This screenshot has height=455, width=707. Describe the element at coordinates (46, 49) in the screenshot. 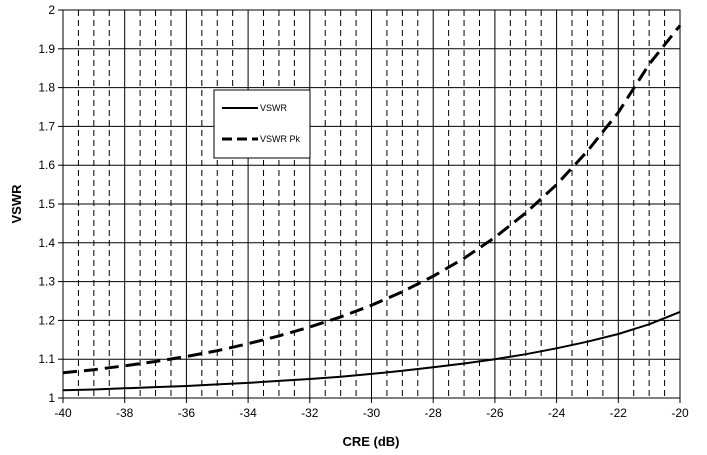

I see `y-tick-label: 1.9` at that location.